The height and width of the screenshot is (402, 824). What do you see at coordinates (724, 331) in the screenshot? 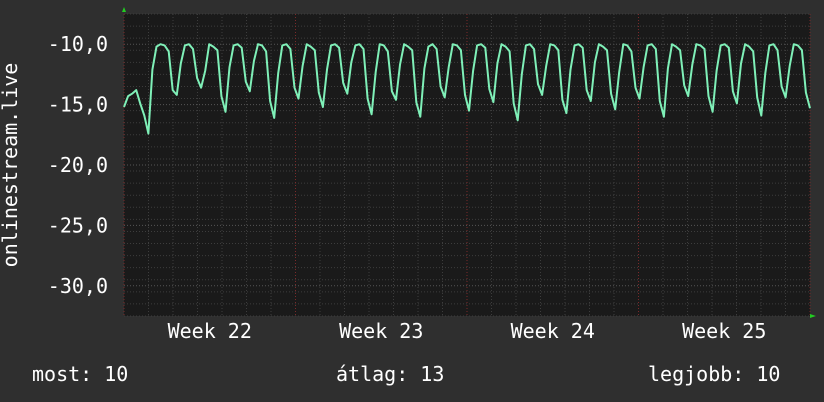
I see `x-tick-label: Week 25` at bounding box center [724, 331].